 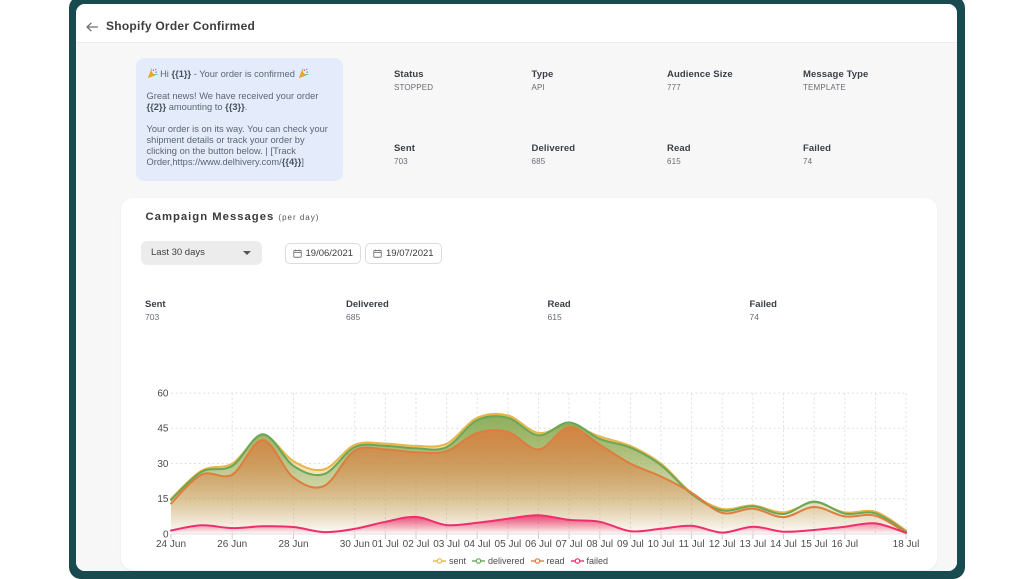 What do you see at coordinates (355, 544) in the screenshot?
I see `svg-text: 30 Jun` at bounding box center [355, 544].